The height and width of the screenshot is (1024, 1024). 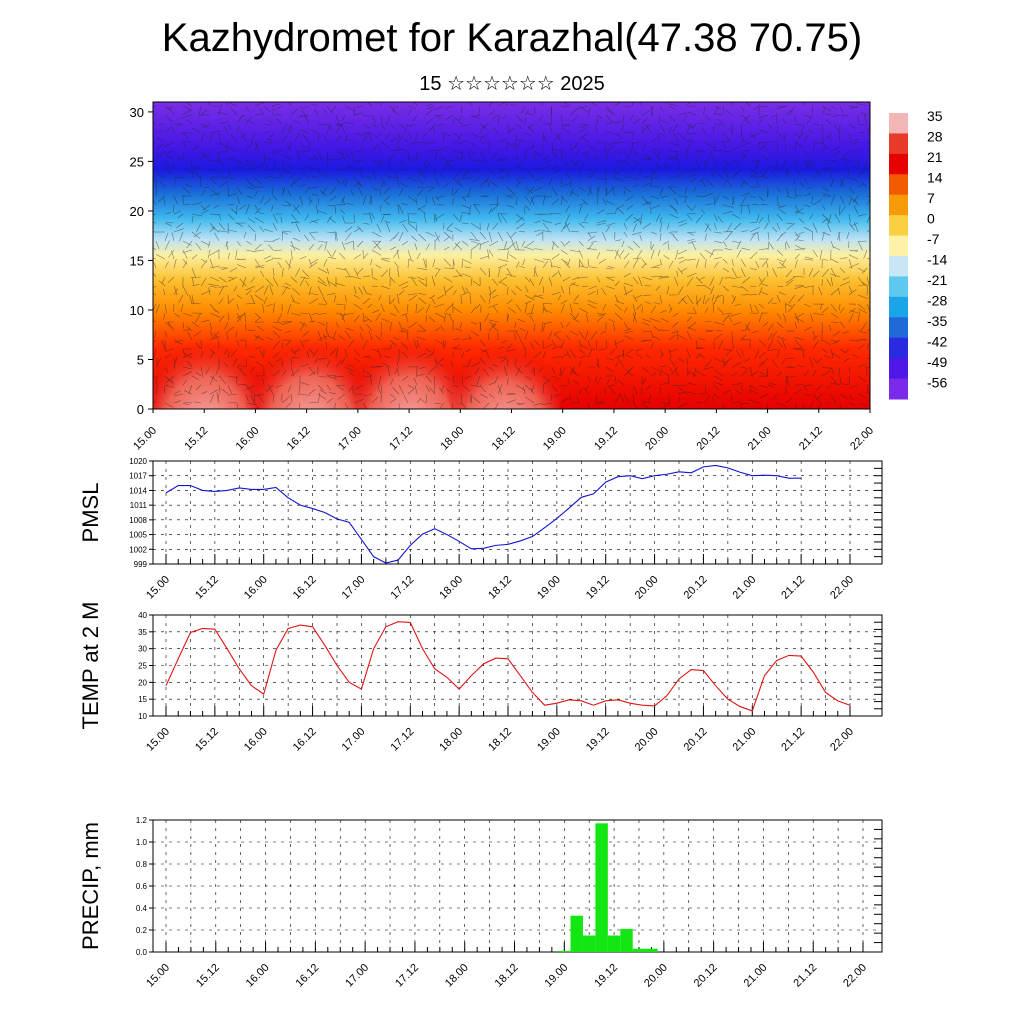 What do you see at coordinates (937, 321) in the screenshot?
I see `colorbar-label: -35` at bounding box center [937, 321].